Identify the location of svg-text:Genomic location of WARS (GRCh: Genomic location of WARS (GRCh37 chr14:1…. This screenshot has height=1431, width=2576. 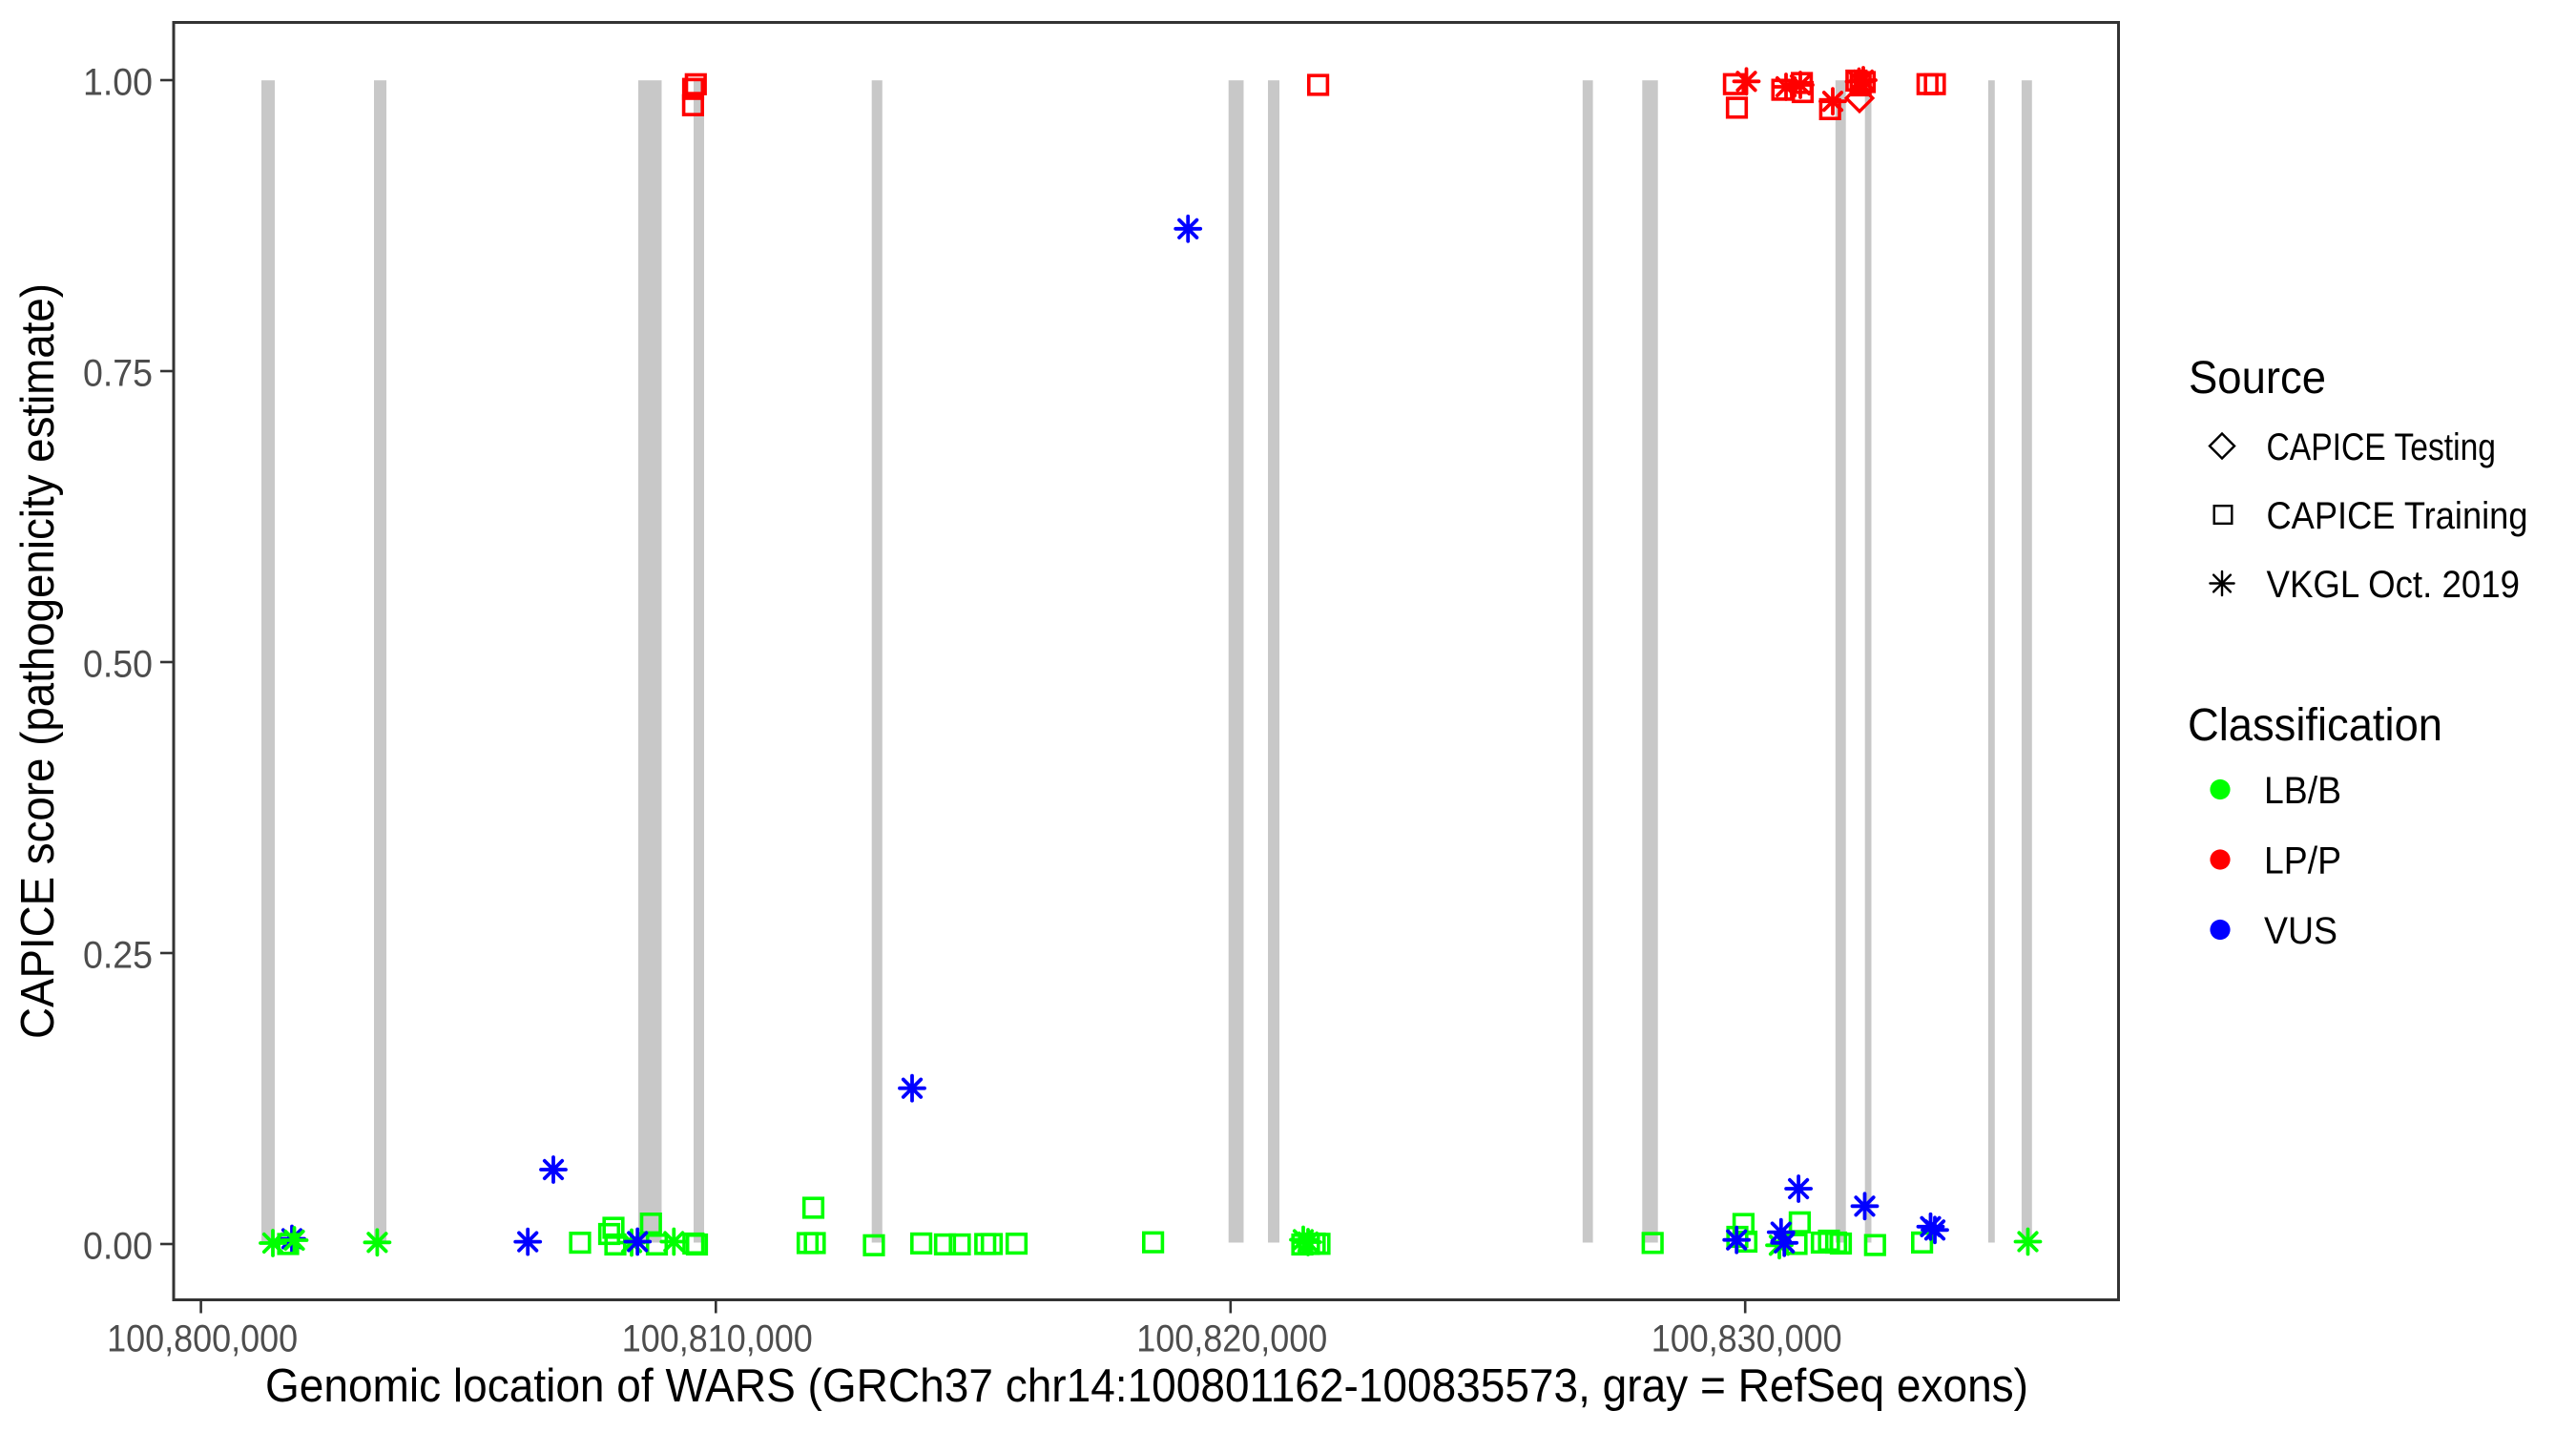
(1146, 1385).